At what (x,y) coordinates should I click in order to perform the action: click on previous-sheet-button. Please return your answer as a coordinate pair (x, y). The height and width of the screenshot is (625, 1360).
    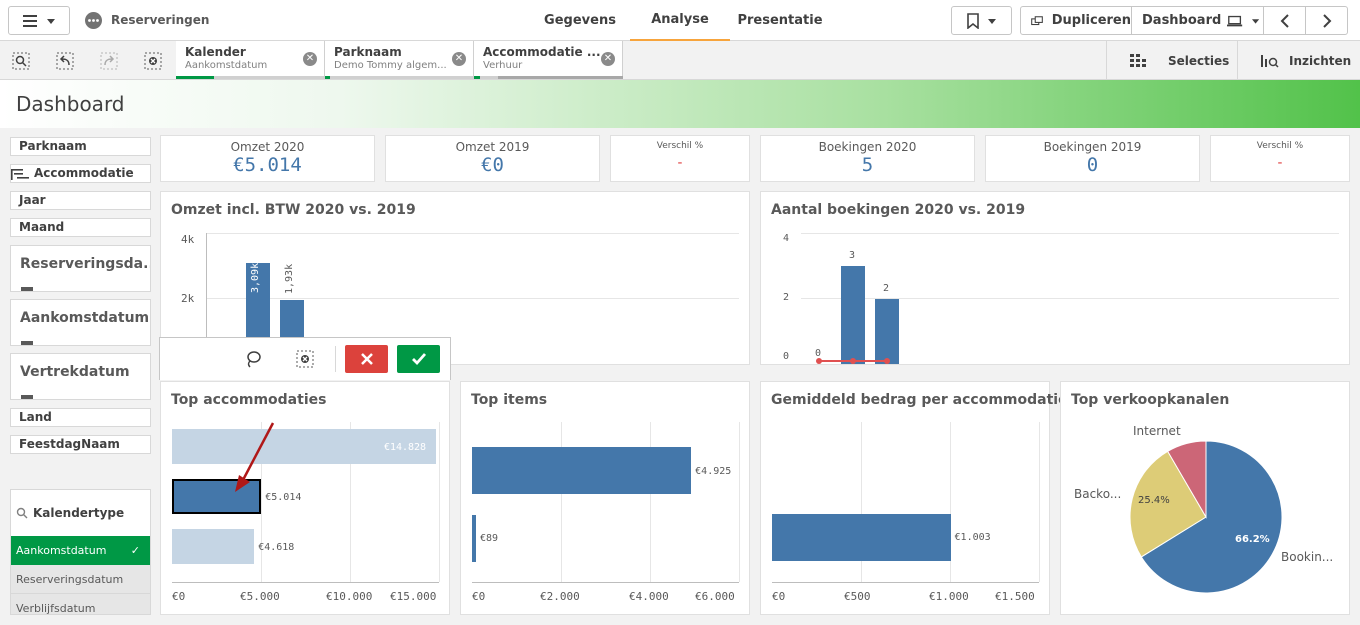
    Looking at the image, I should click on (1284, 20).